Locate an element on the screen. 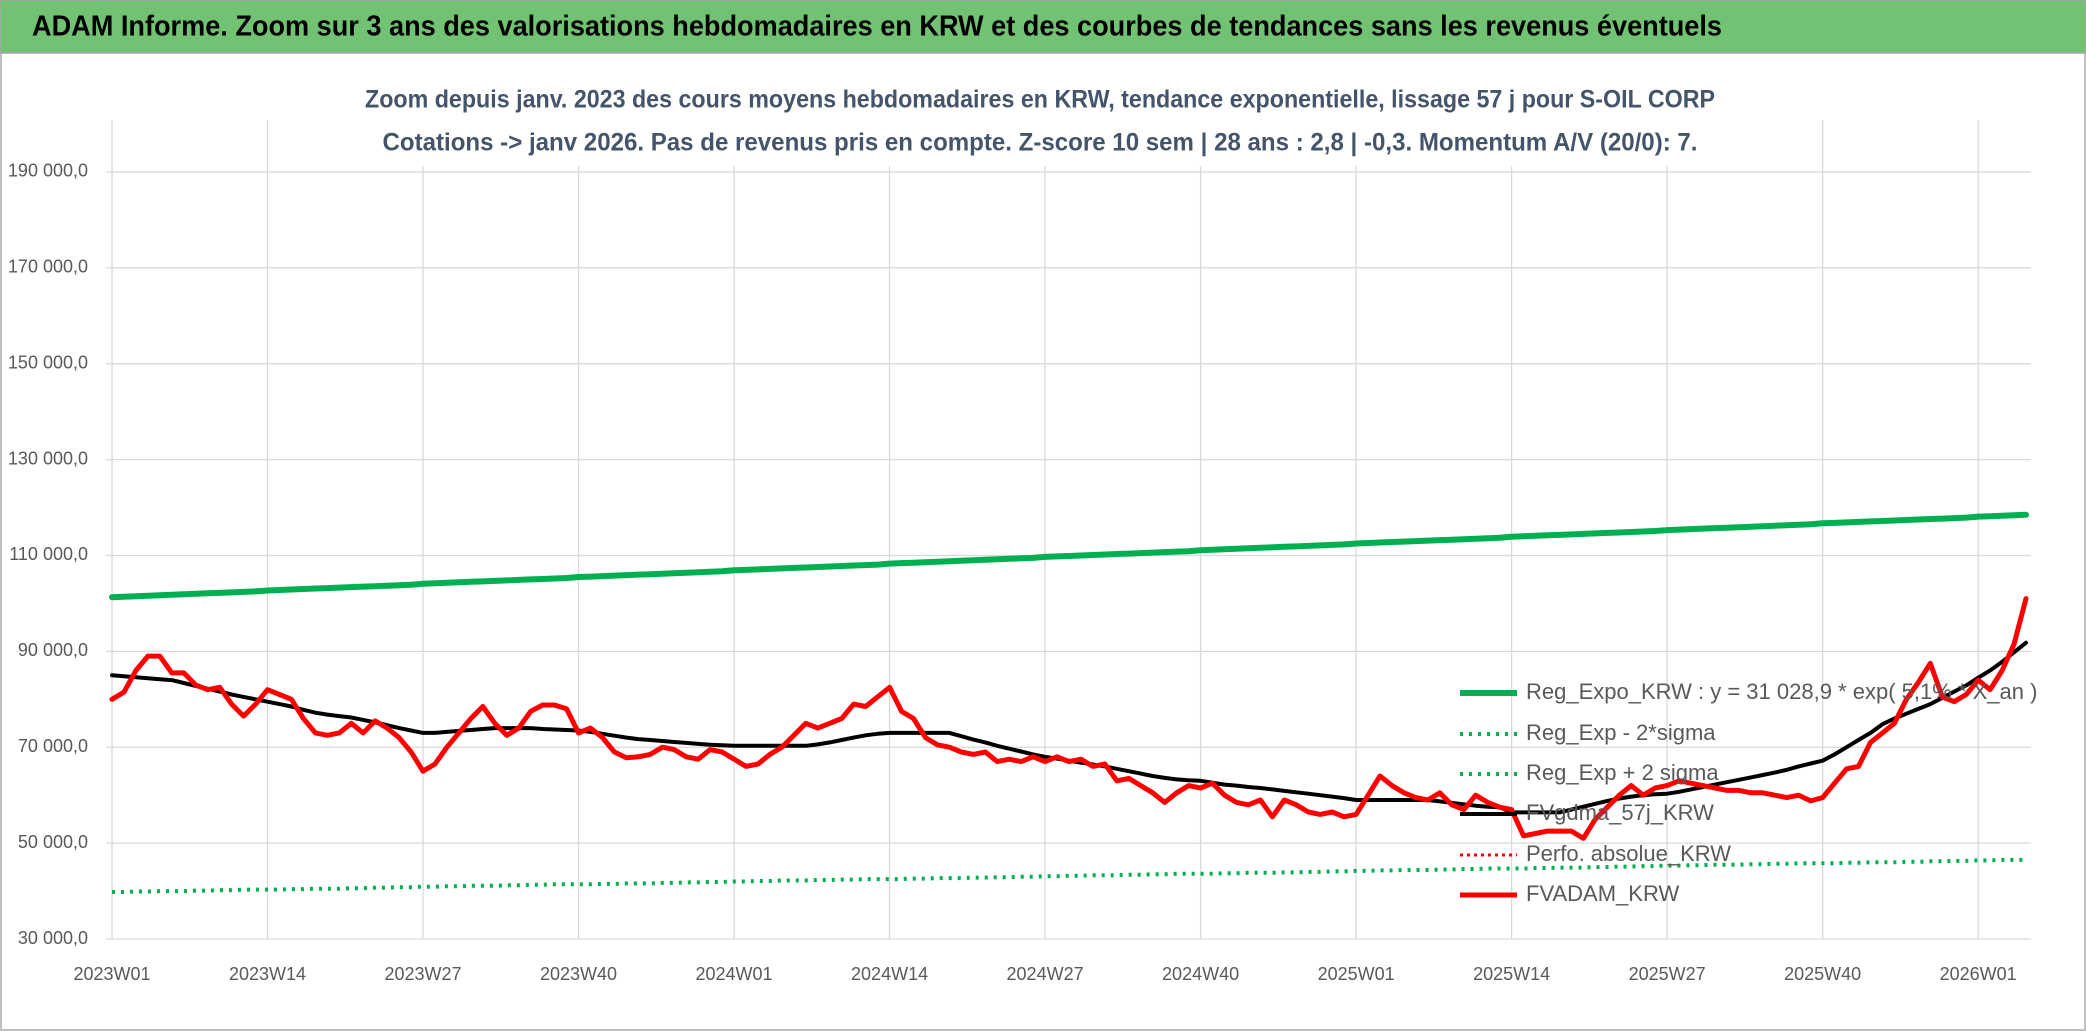  legend-label: Reg_Exp + 2 sigma is located at coordinates (1622, 772).